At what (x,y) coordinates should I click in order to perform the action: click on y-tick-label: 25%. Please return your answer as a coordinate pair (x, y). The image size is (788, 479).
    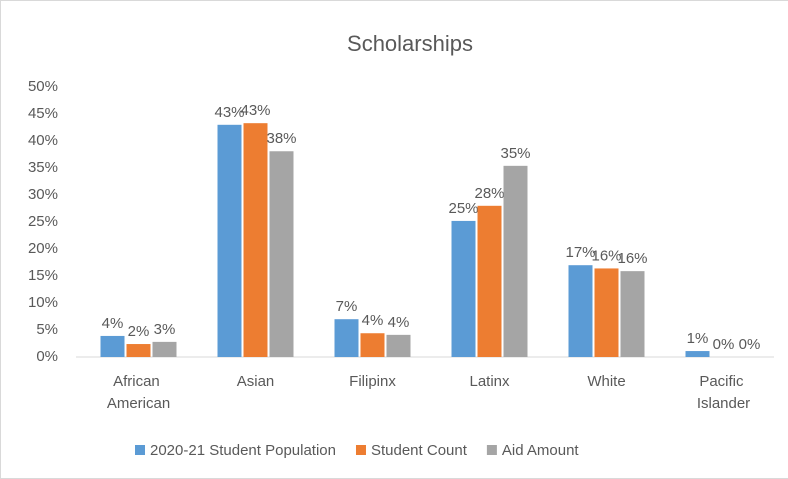
    Looking at the image, I should click on (43, 221).